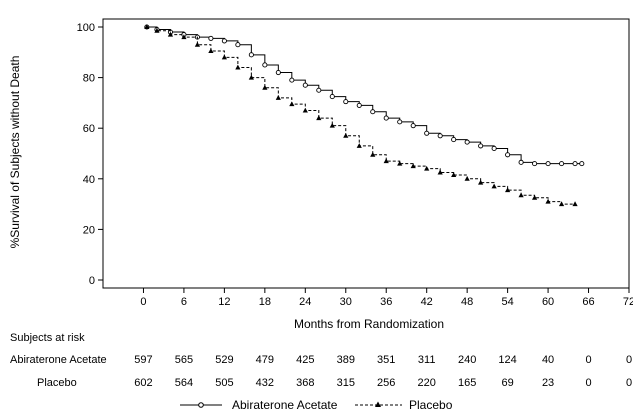 Image resolution: width=633 pixels, height=413 pixels. Describe the element at coordinates (507, 302) in the screenshot. I see `x-tick-label: 54` at that location.